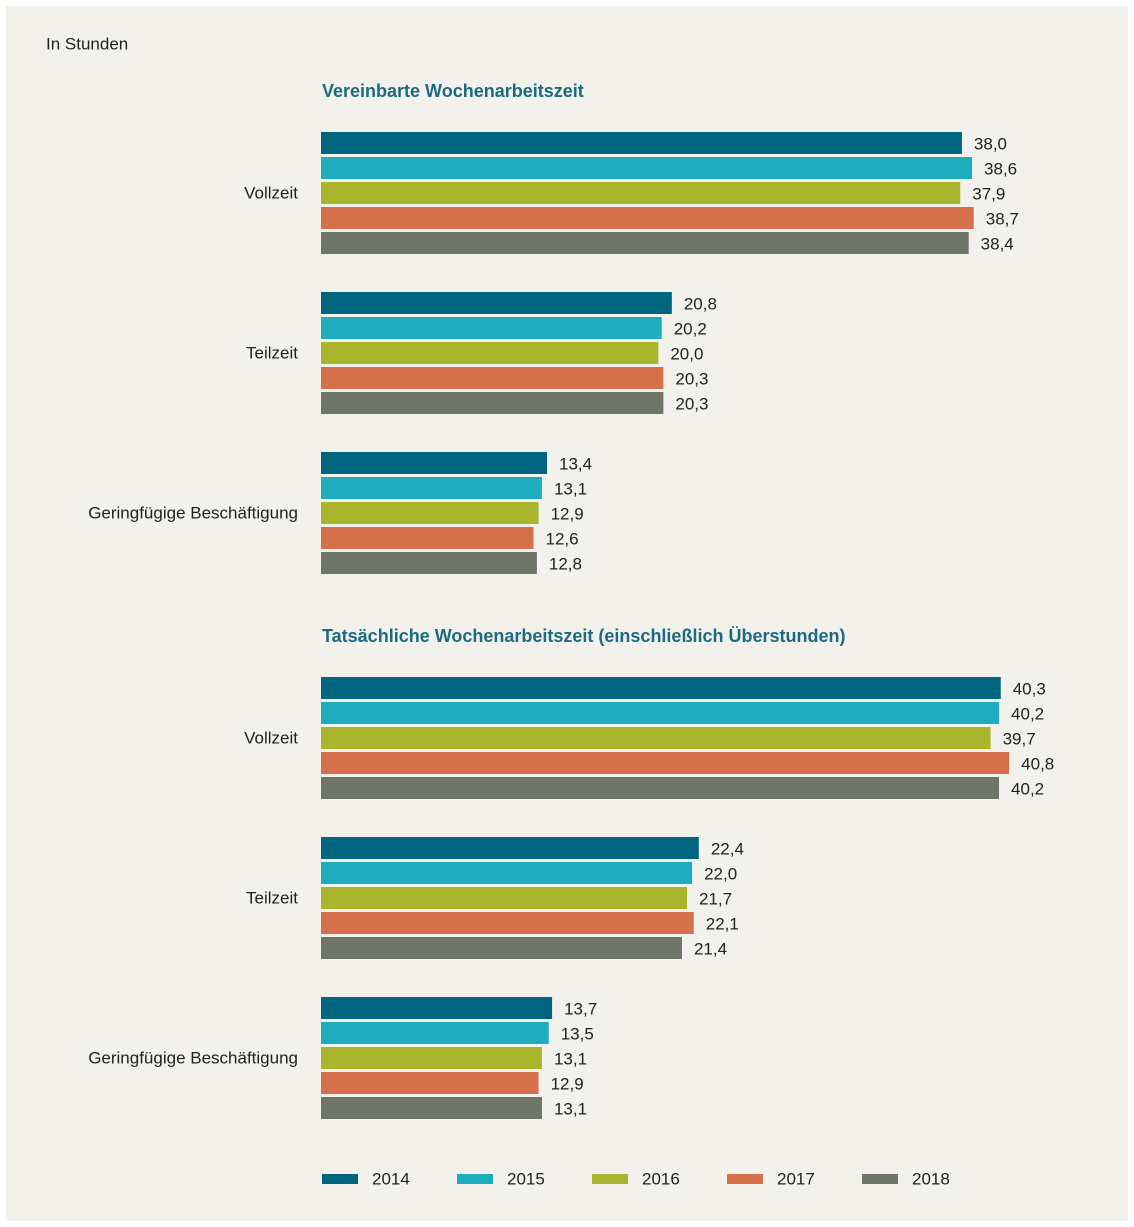  What do you see at coordinates (988, 193) in the screenshot?
I see `value-label: 37,9` at bounding box center [988, 193].